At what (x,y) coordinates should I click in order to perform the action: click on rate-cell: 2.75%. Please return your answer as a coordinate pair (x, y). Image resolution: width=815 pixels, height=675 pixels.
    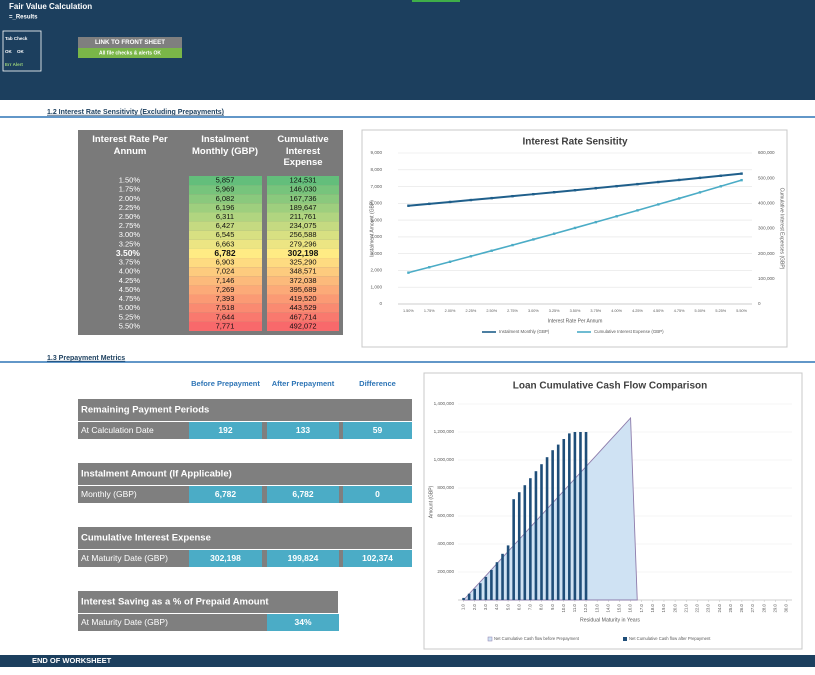
    Looking at the image, I should click on (130, 225).